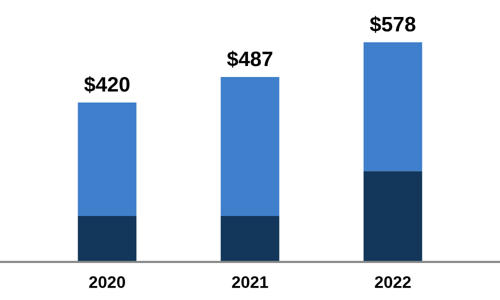 This screenshot has height=300, width=500. Describe the element at coordinates (393, 24) in the screenshot. I see `annotation: $578` at that location.